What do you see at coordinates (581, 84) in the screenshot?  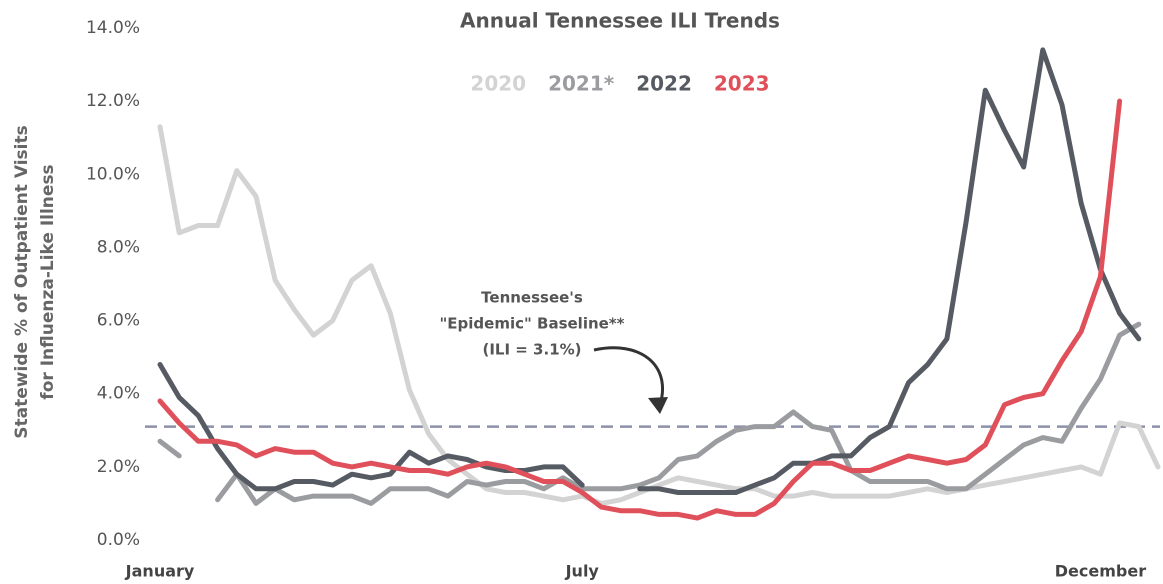 I see `legend-entry: 2021*` at bounding box center [581, 84].